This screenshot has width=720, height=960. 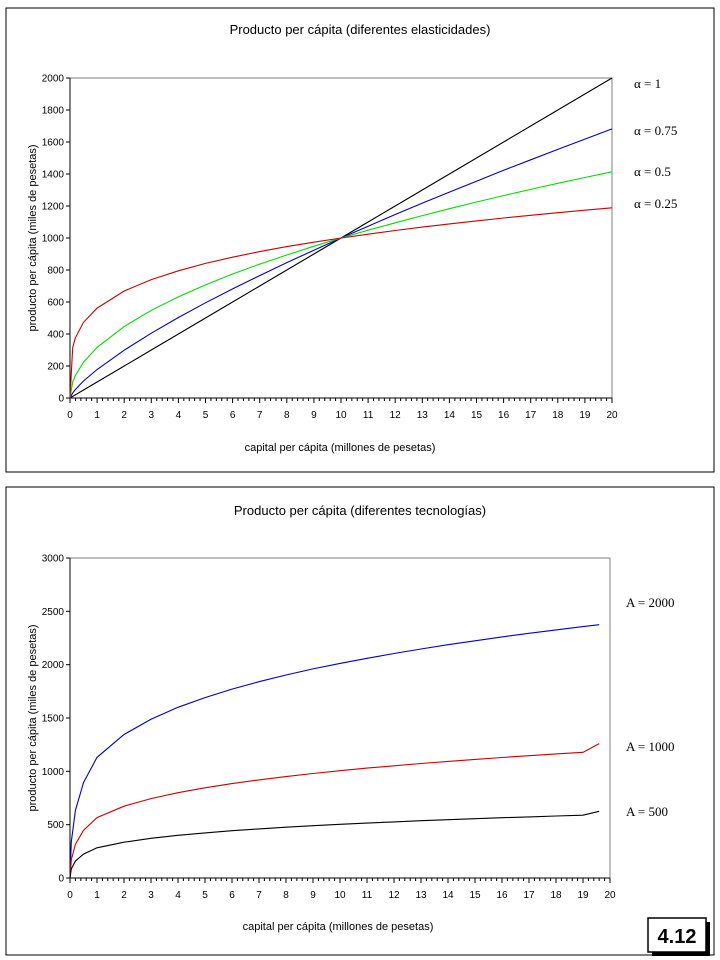 What do you see at coordinates (655, 203) in the screenshot?
I see `legend-alpha-0-25: α = 0.25` at bounding box center [655, 203].